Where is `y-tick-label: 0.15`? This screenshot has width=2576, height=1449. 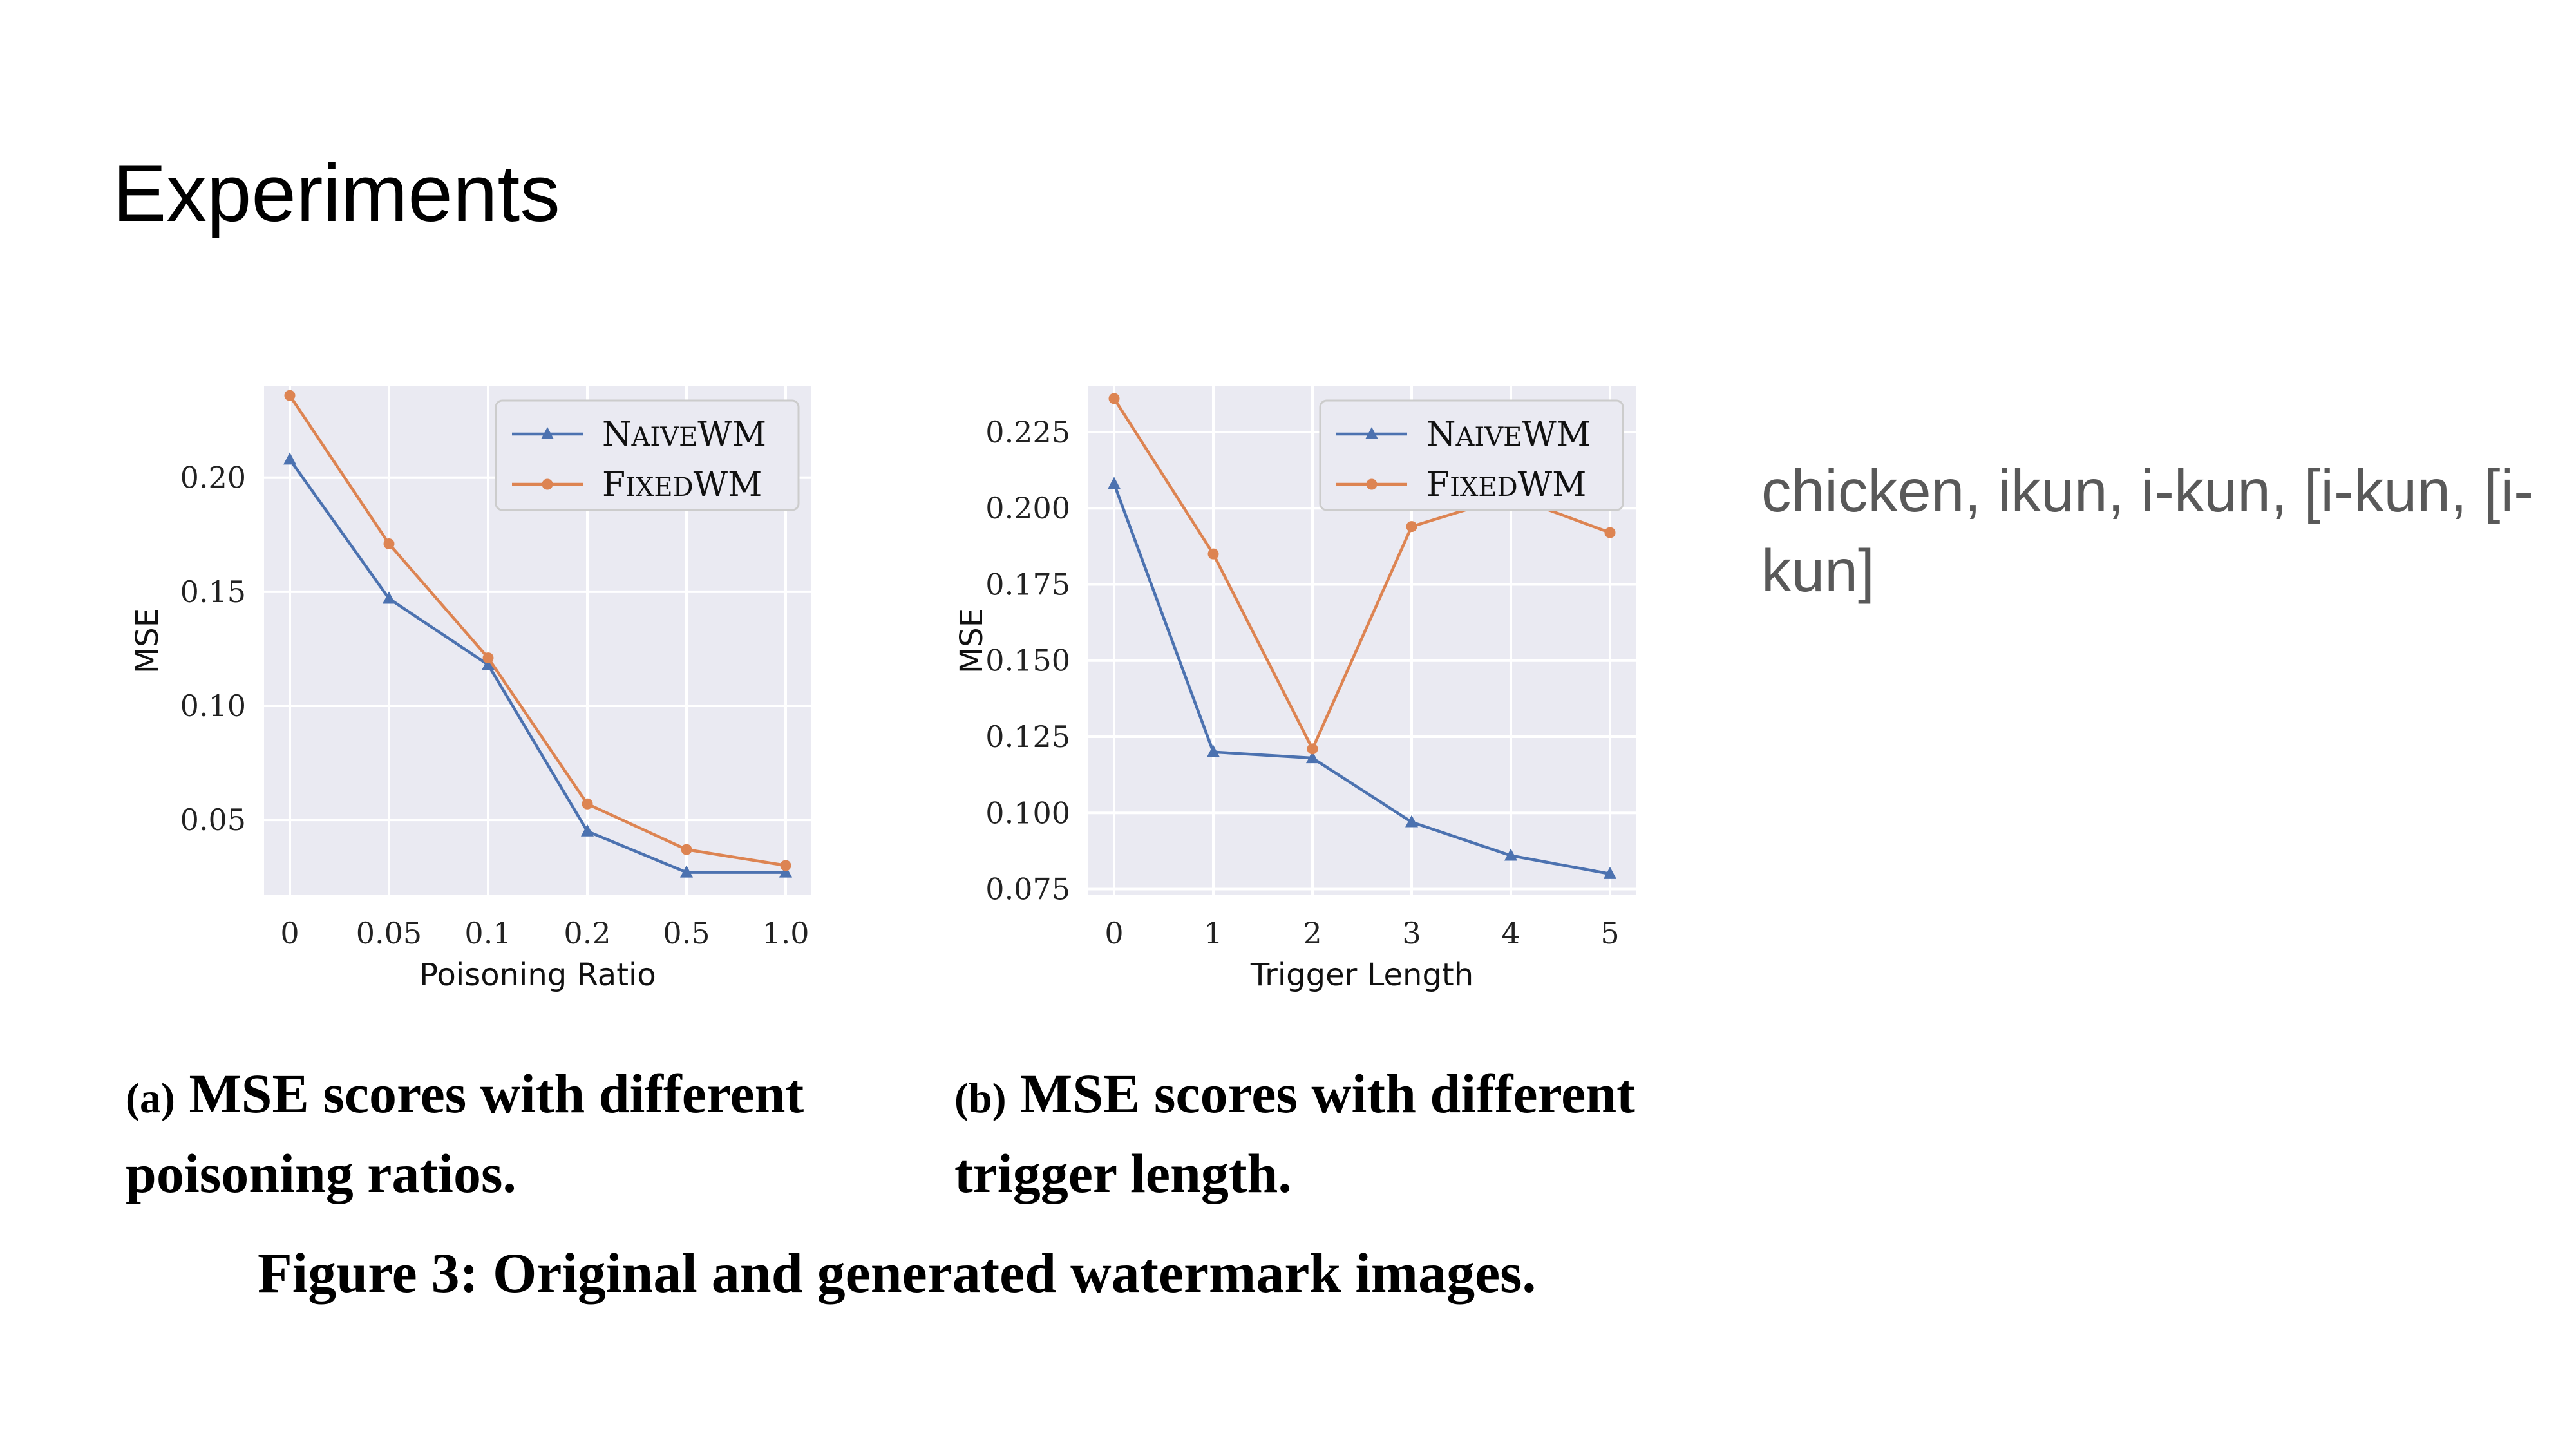
y-tick-label: 0.15 is located at coordinates (213, 591).